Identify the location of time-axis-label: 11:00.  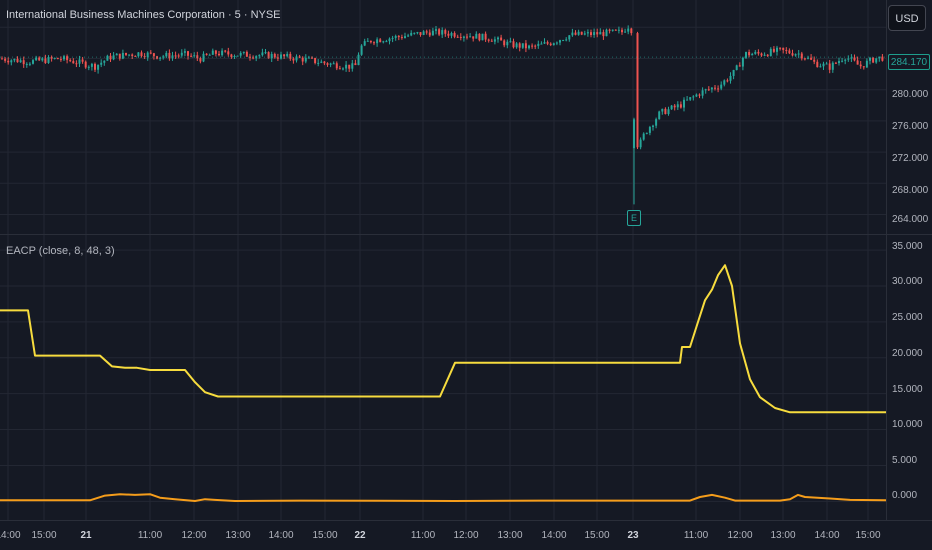
(150, 535).